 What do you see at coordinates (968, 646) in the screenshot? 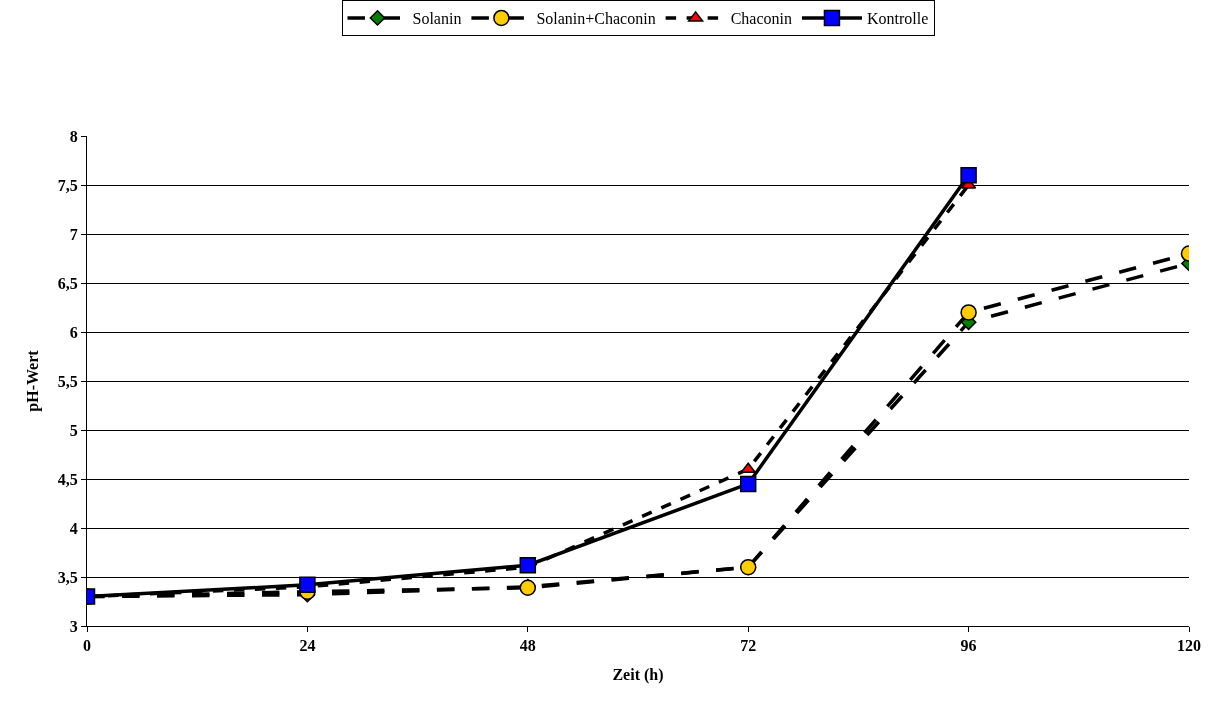
I see `x-tick-label: 96` at bounding box center [968, 646].